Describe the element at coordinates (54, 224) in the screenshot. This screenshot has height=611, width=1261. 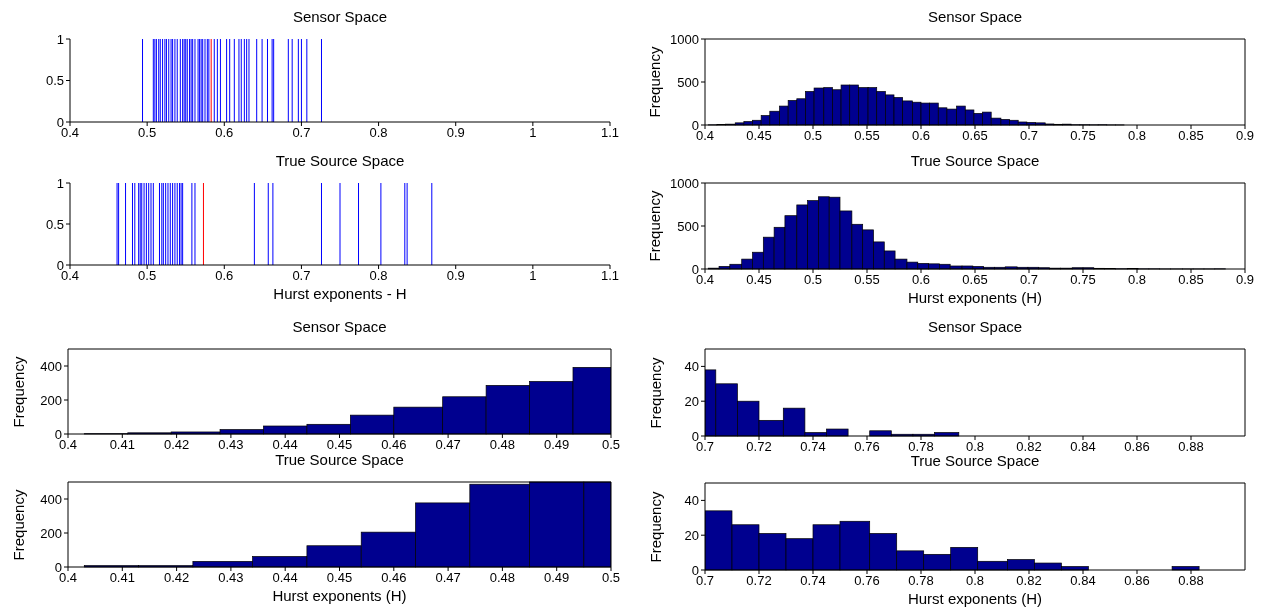
I see `y-tick-label: 0.5` at that location.